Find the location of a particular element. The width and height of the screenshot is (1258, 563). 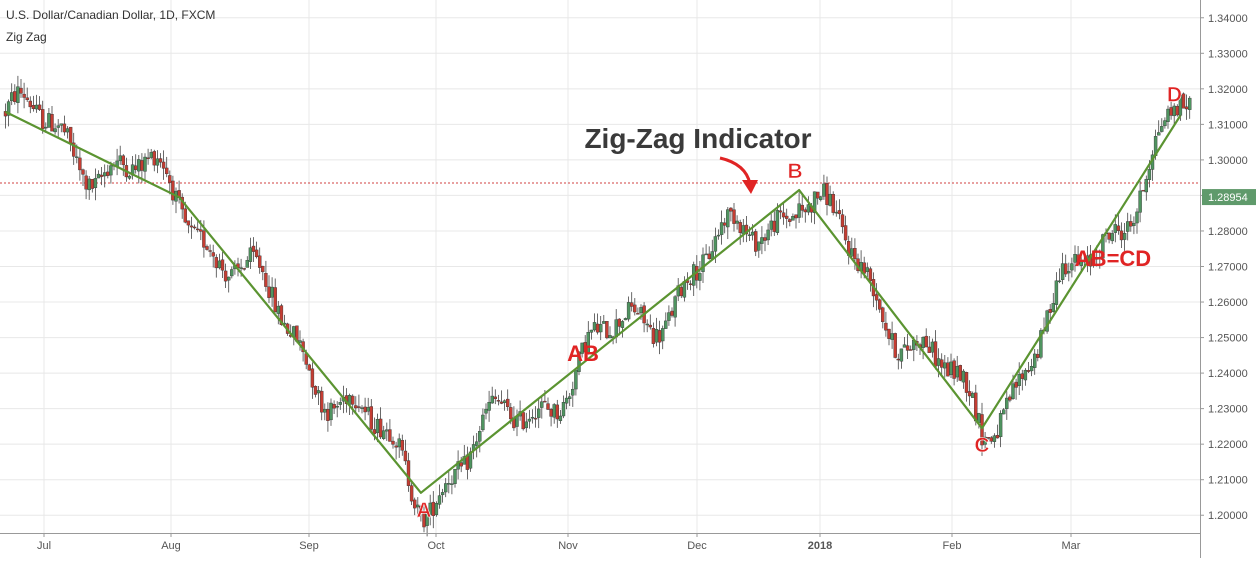

x-tick-label: 2018 is located at coordinates (820, 546).